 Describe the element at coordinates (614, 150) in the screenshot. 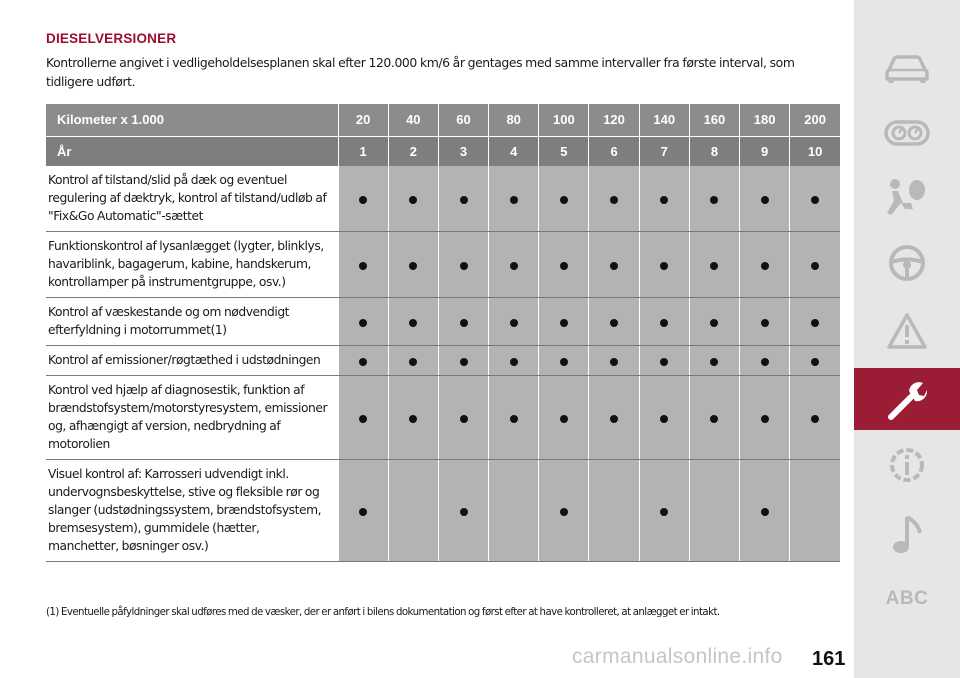

I see `year-header-cell: 6` at that location.